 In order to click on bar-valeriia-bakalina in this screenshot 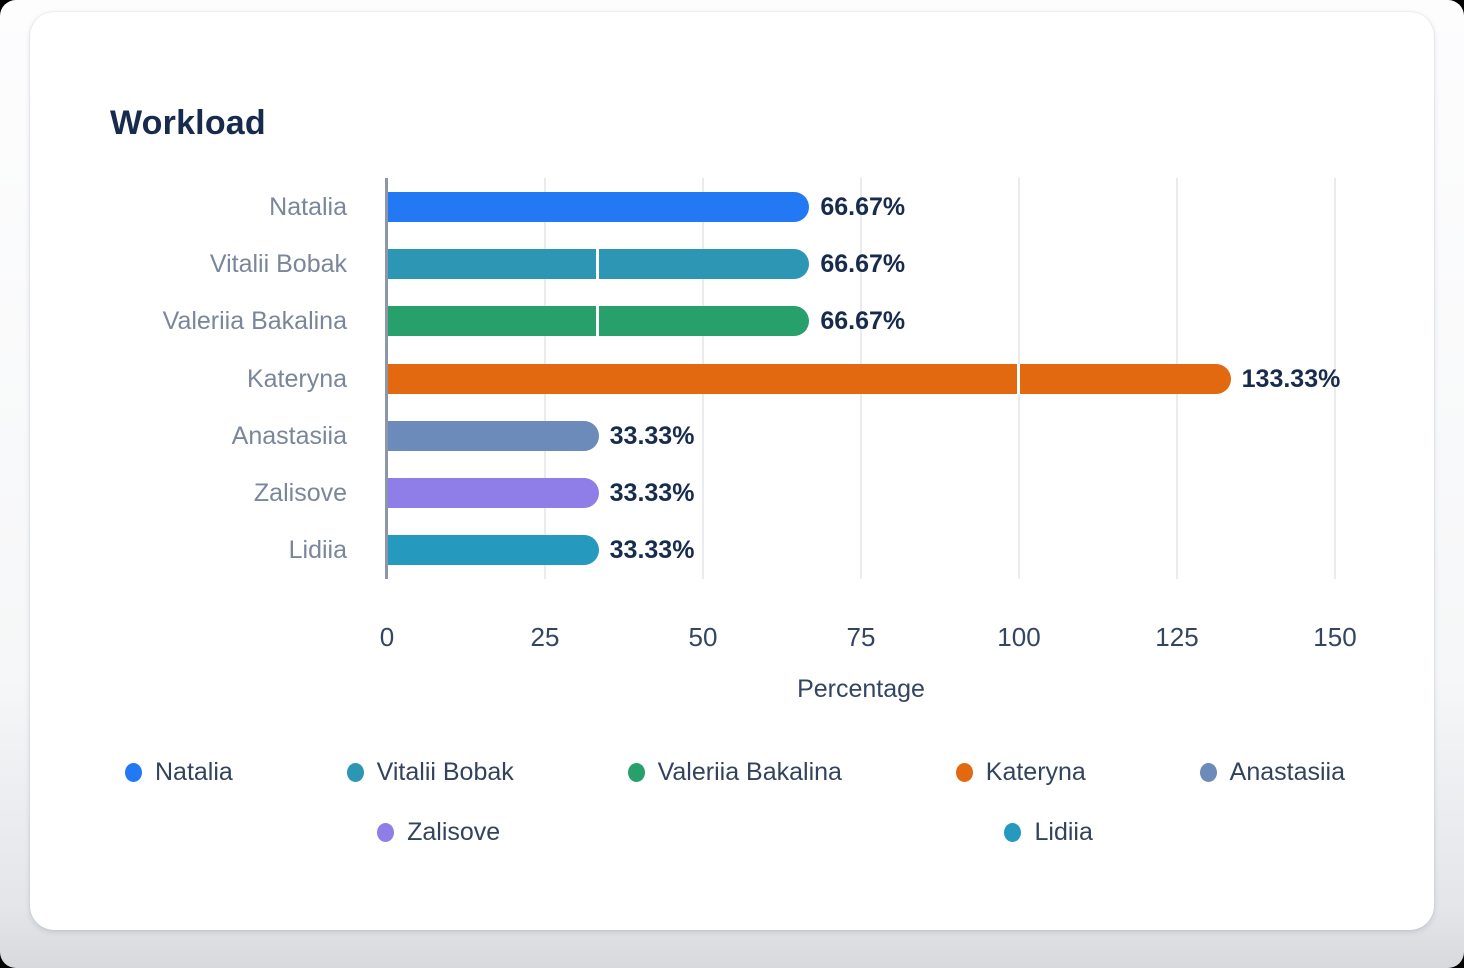, I will do `click(599, 321)`.